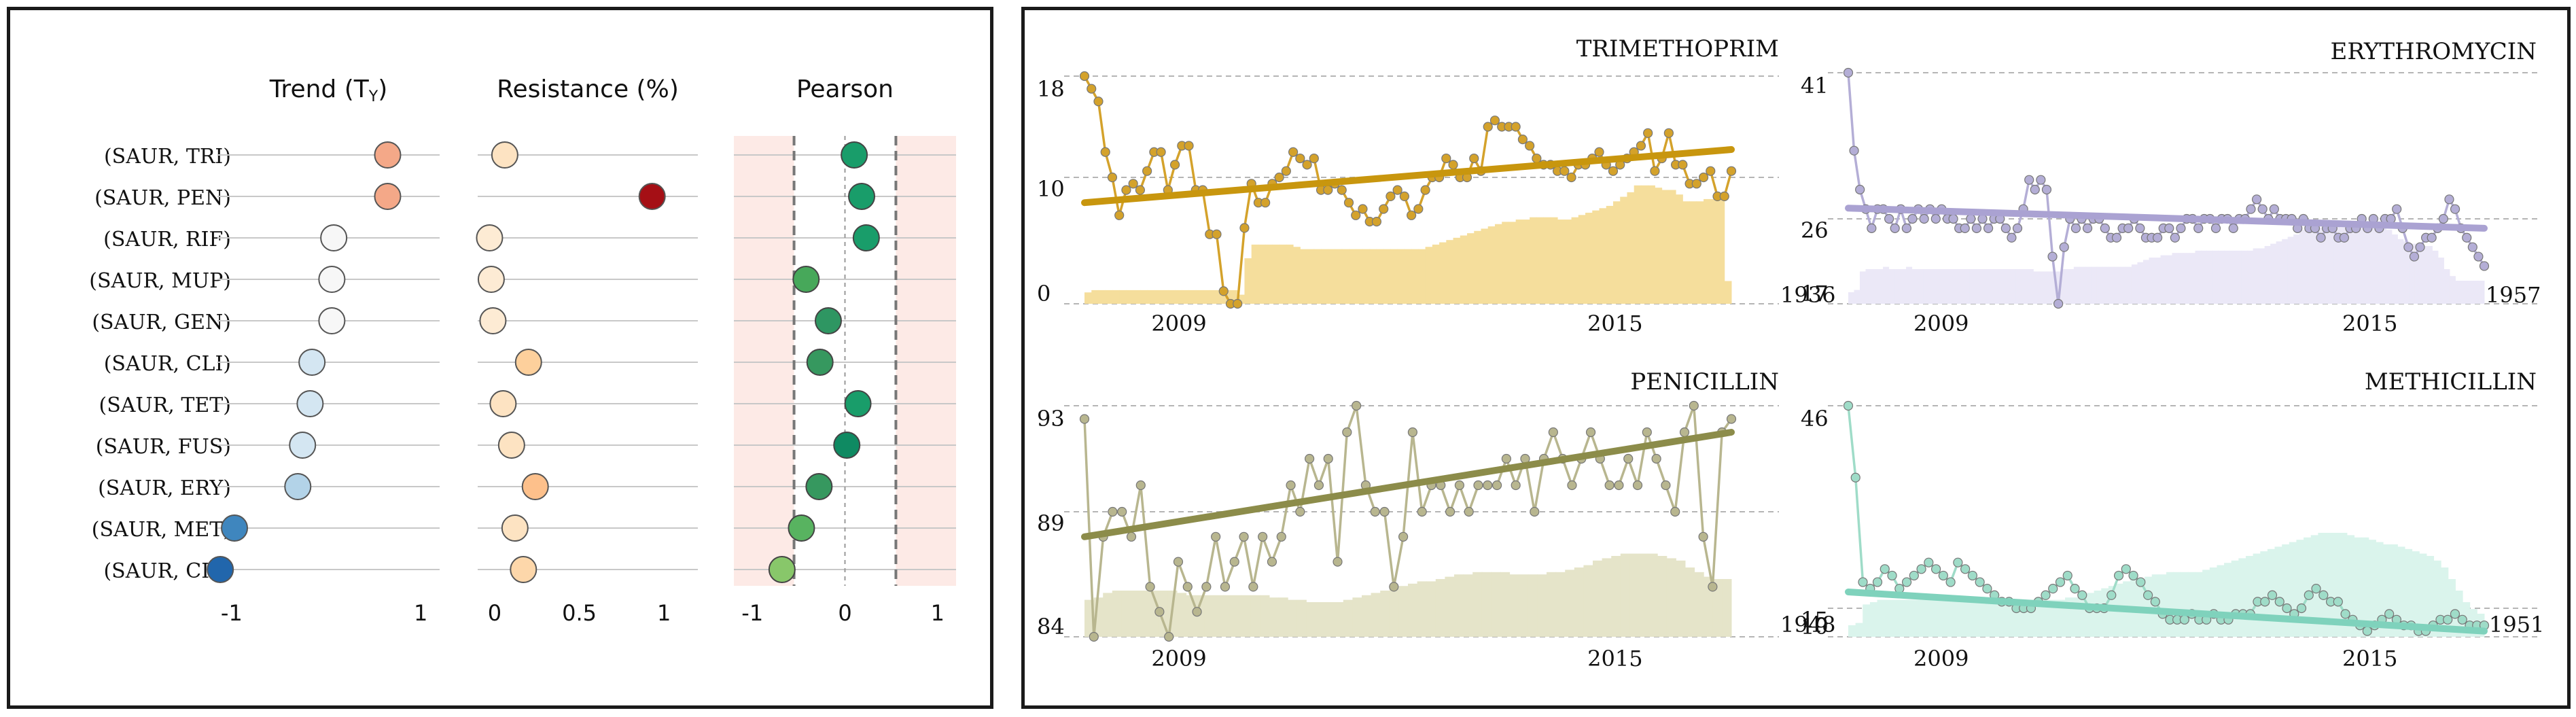  Describe the element at coordinates (1704, 382) in the screenshot. I see `chart-title: PENICILLIN` at that location.